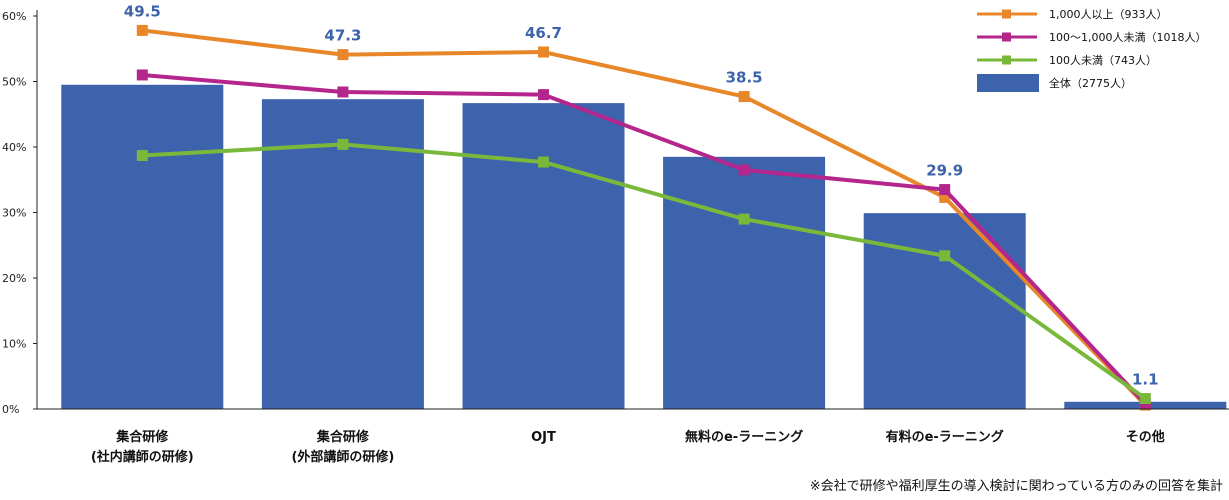  I want to click on y-tick-label: 10%, so click(14, 344).